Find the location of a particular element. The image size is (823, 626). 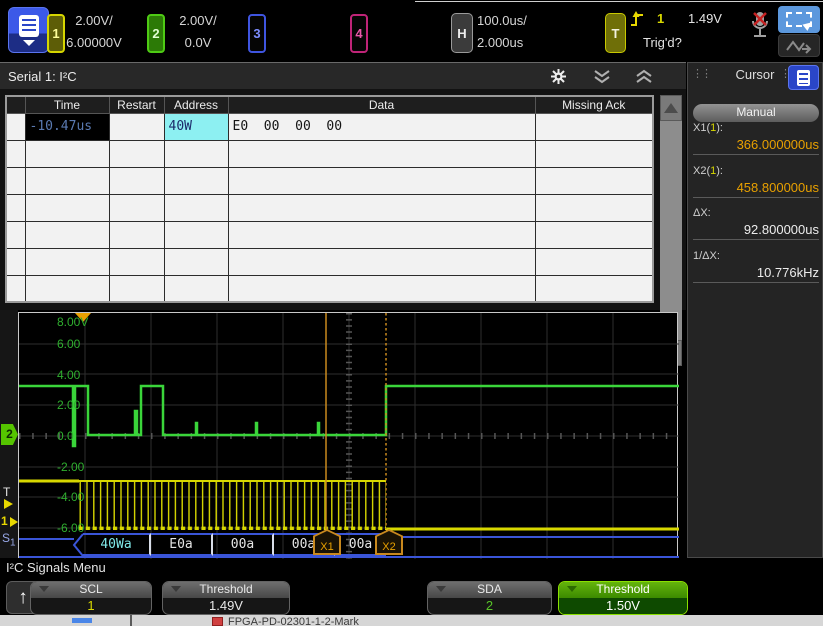

col-time: Time is located at coordinates (67, 104).